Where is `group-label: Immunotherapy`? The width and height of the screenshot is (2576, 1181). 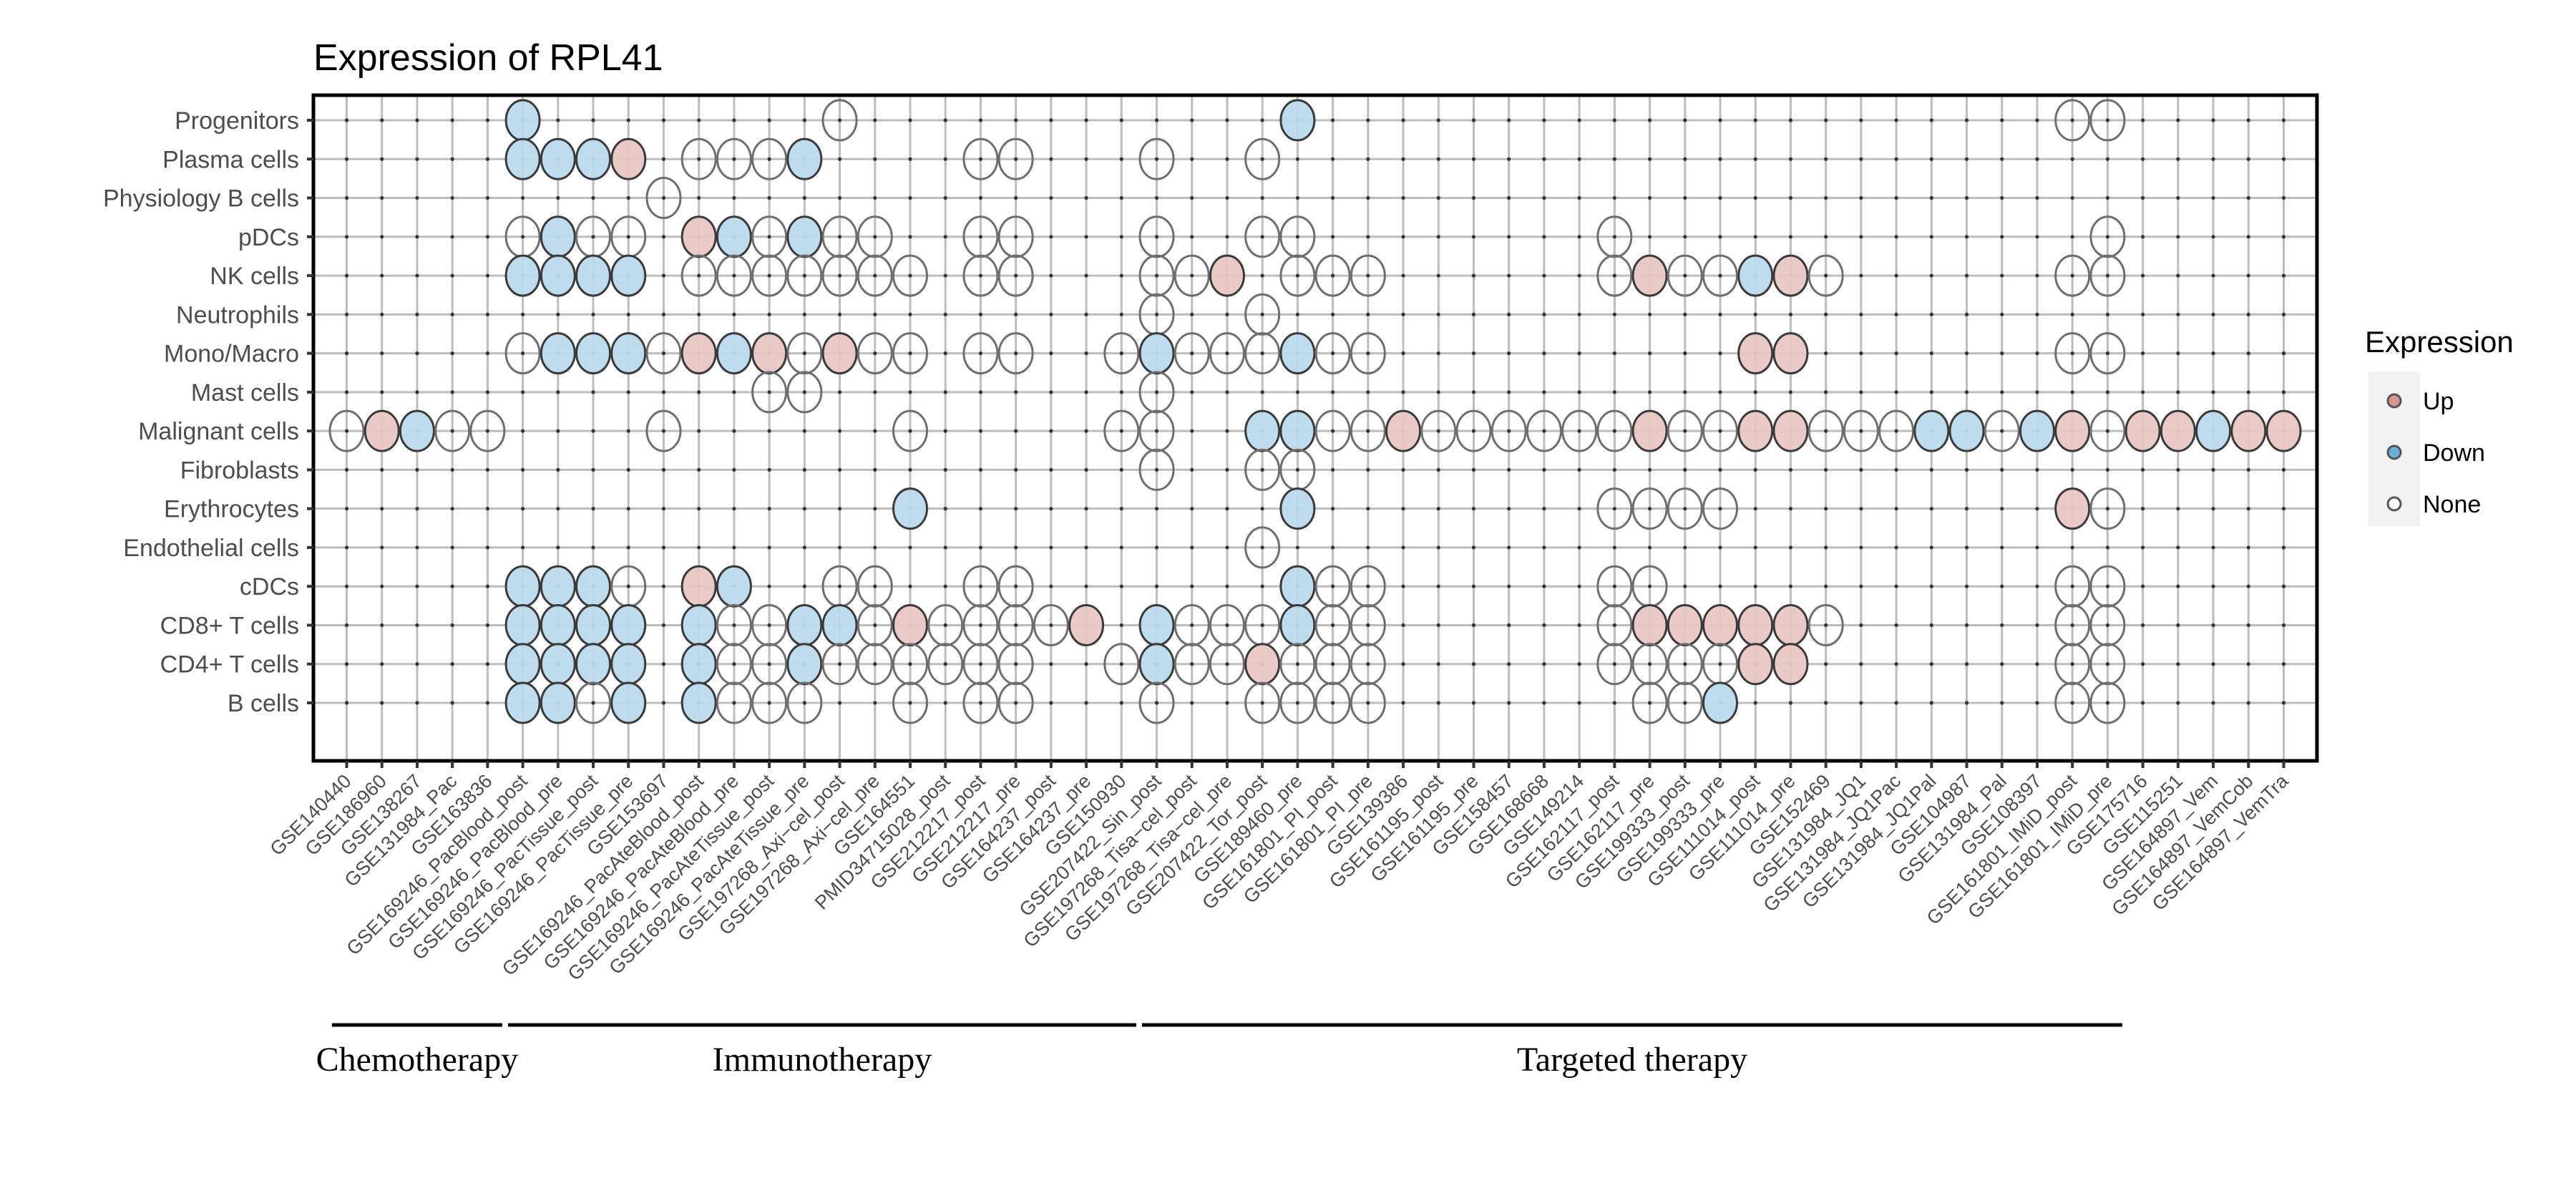 group-label: Immunotherapy is located at coordinates (822, 1060).